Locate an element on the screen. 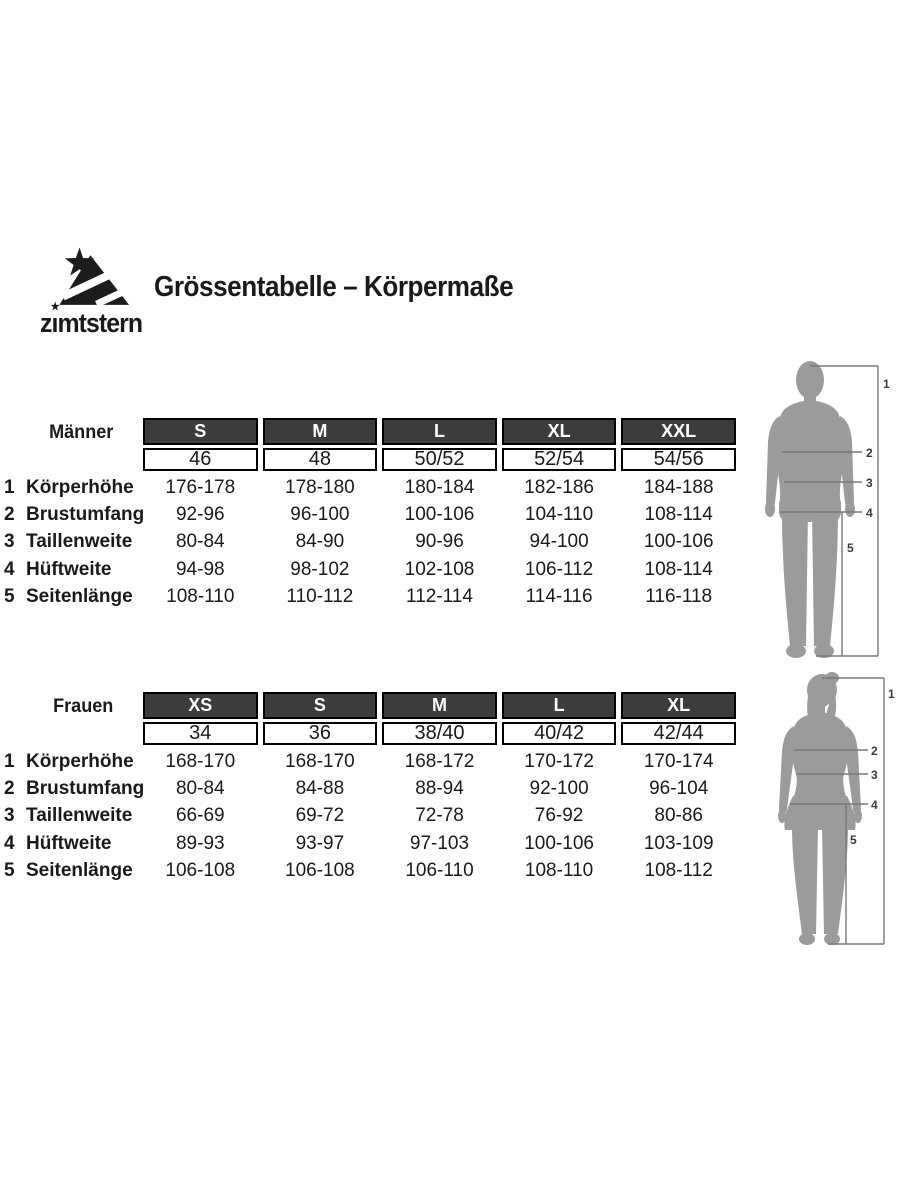 The height and width of the screenshot is (1200, 900). measurement-value: 76-92 is located at coordinates (559, 816).